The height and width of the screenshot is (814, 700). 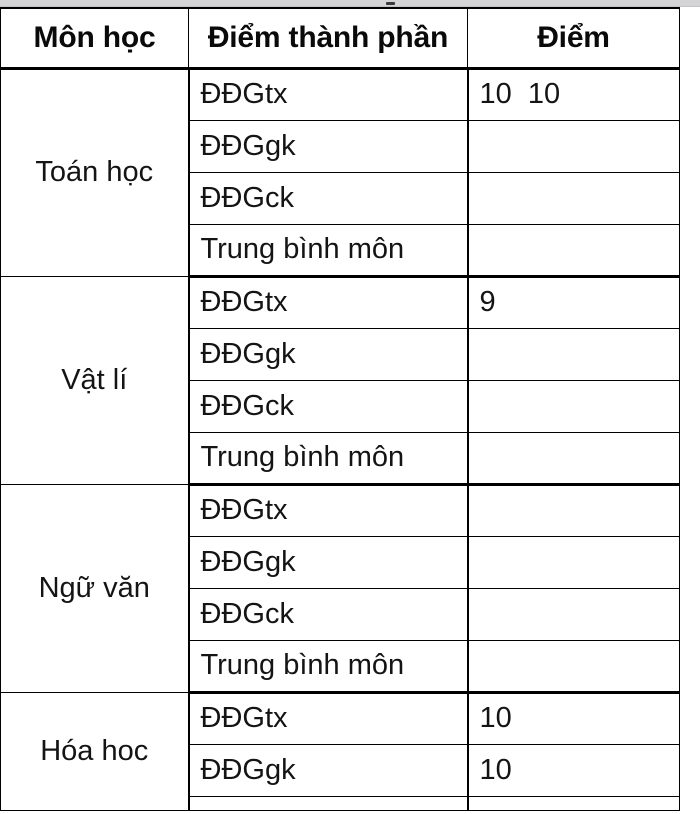 I want to click on subject-cell: Toán học, so click(x=95, y=172).